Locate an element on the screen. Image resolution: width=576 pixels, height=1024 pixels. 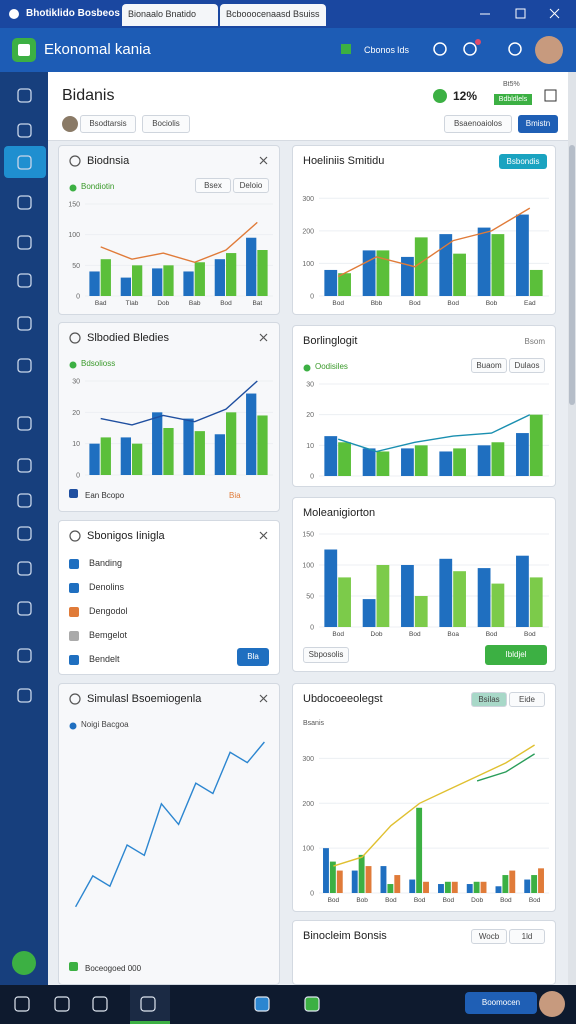
legend-dot is located at coordinates (73, 365).